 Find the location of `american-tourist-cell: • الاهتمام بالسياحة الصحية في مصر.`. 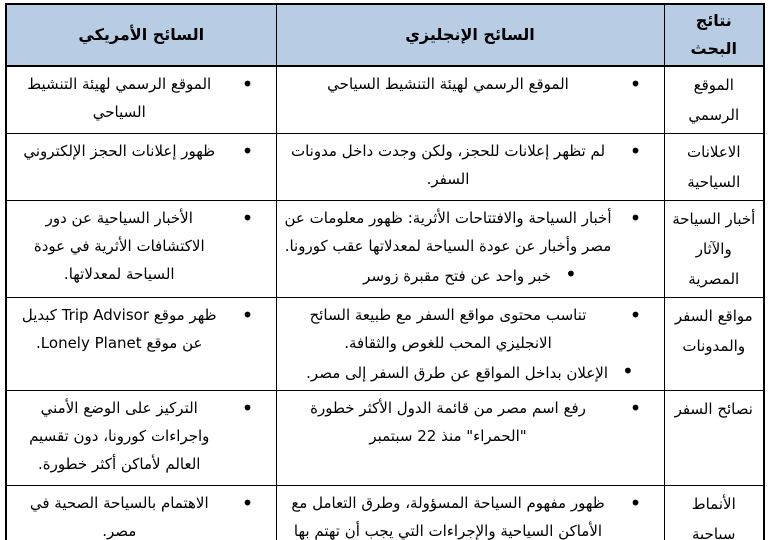

american-tourist-cell: • الاهتمام بالسياحة الصحية في مصر. is located at coordinates (141, 512).